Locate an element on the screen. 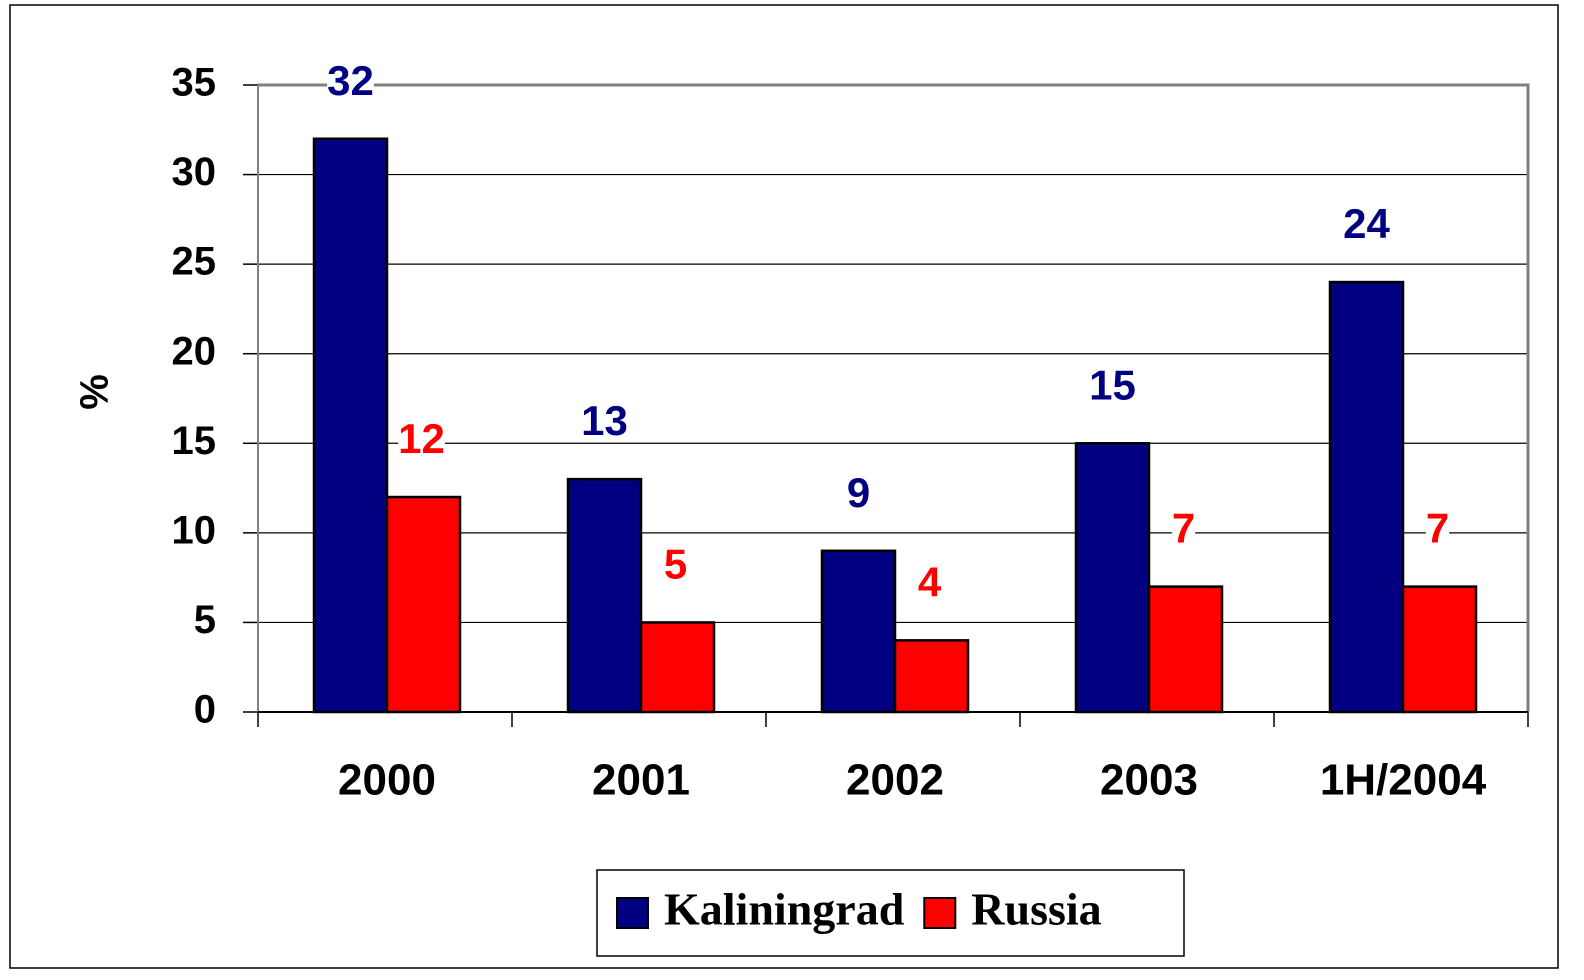 This screenshot has height=980, width=1584. value-label-group: 32 is located at coordinates (350, 80).